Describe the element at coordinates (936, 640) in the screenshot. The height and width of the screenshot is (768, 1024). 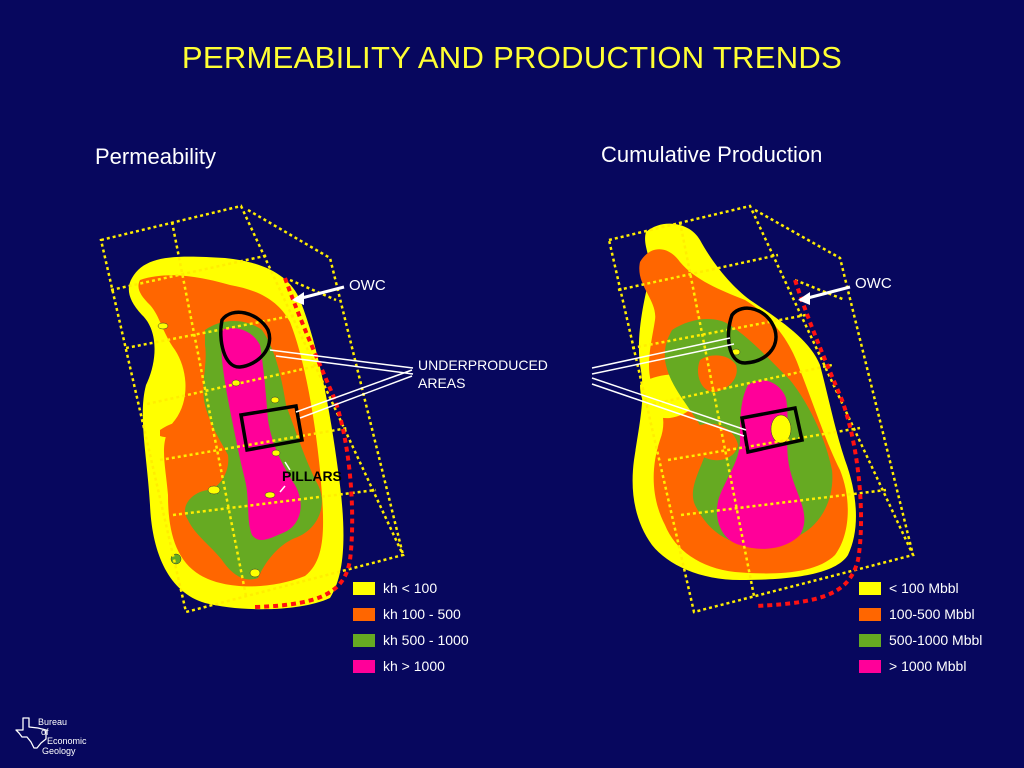
I see `legend-label: 500-1000 Mbbl` at that location.